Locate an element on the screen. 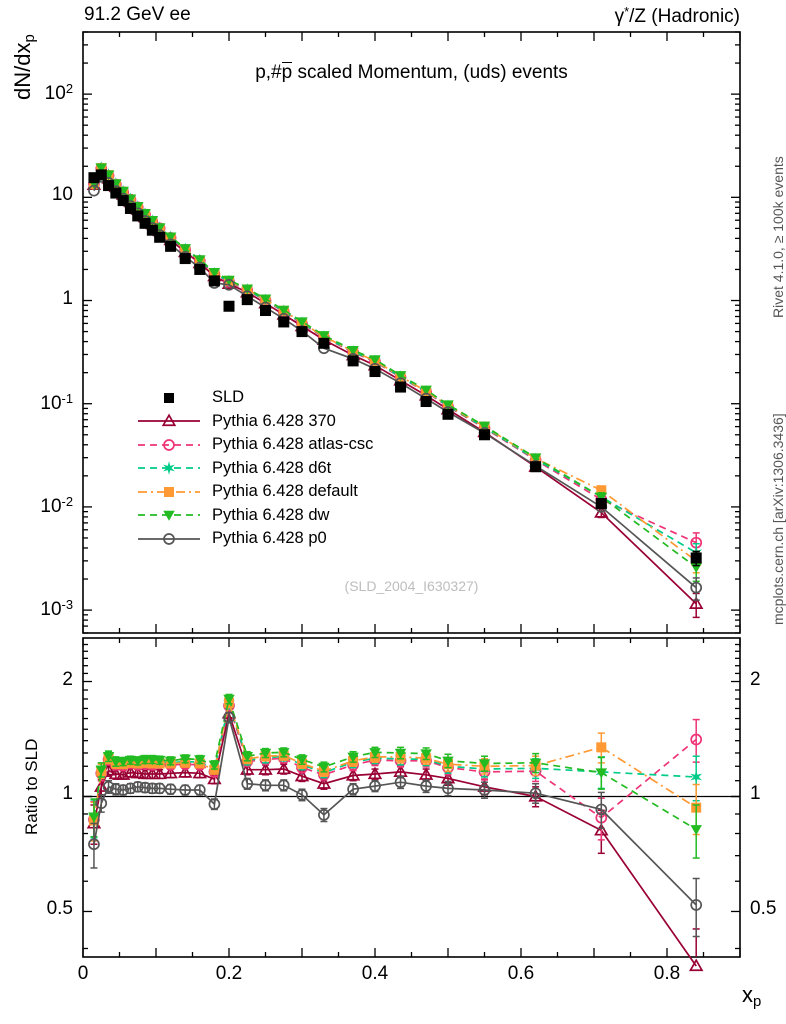  main-y-tick-label-4: 10⁻² is located at coordinates (56, 505).